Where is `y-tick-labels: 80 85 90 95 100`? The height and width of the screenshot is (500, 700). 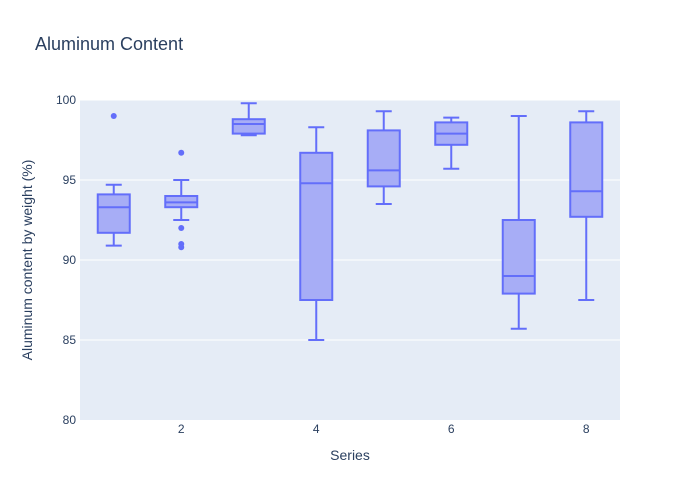
y-tick-labels: 80 85 90 95 100 is located at coordinates (66, 260).